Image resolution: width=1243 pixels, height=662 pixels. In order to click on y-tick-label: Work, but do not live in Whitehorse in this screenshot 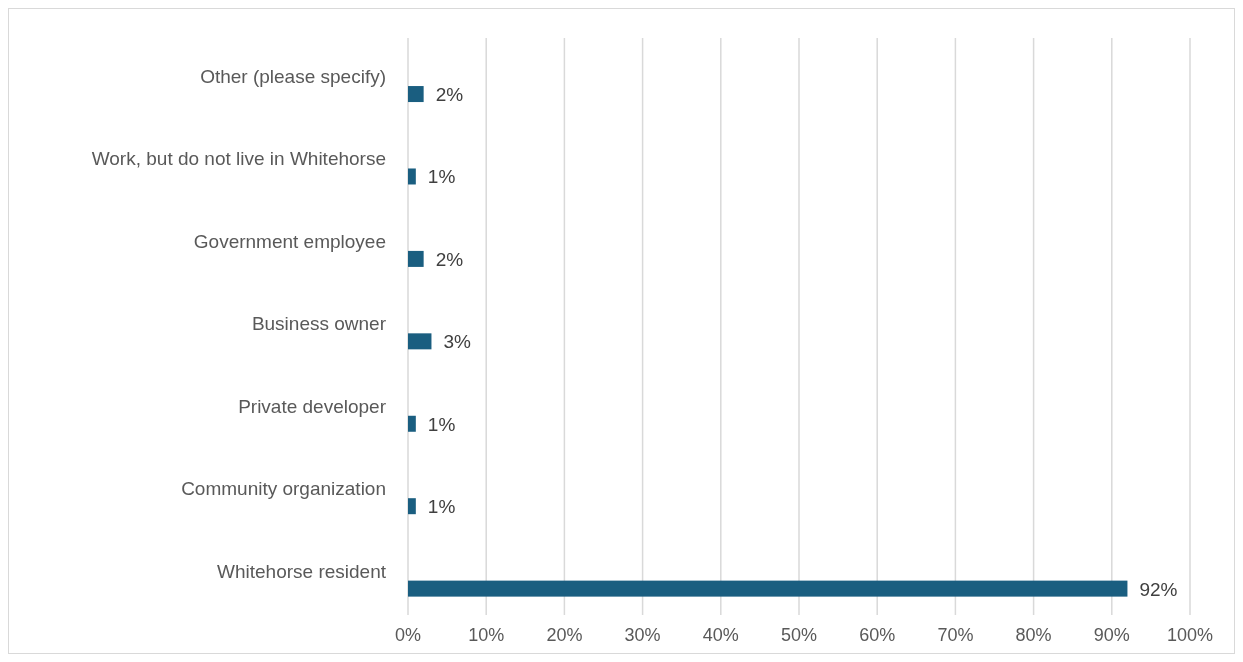, I will do `click(238, 159)`.